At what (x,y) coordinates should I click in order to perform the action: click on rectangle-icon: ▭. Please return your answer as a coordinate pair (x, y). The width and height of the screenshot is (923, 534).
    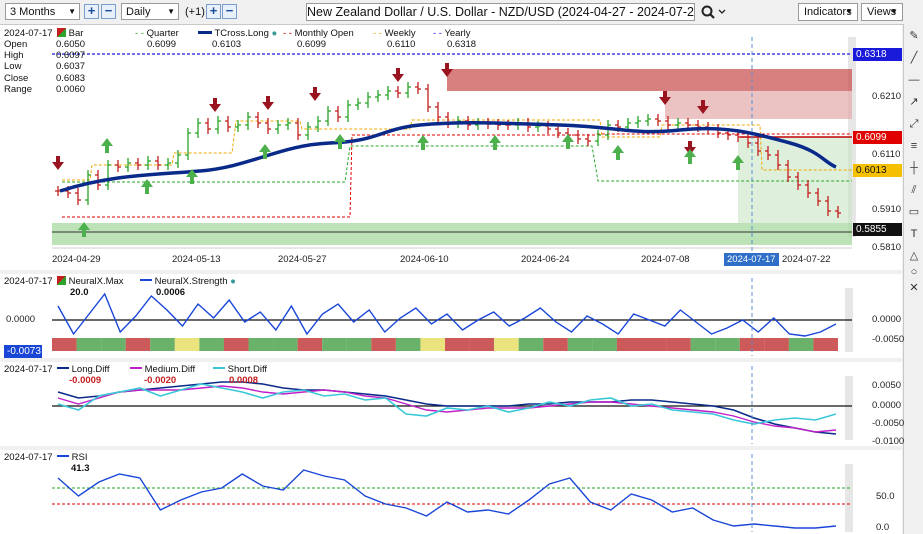
    Looking at the image, I should click on (914, 212).